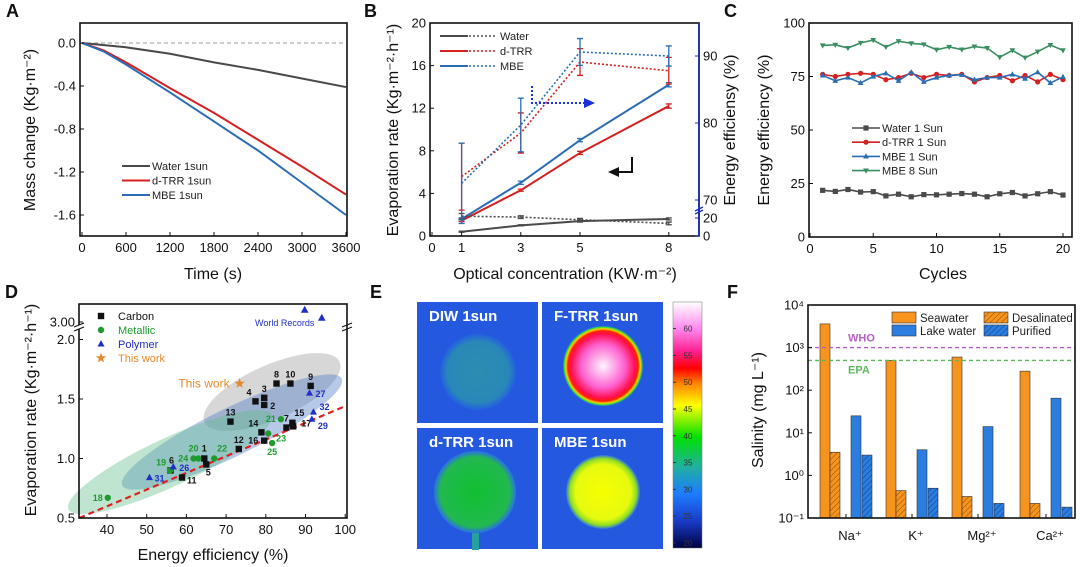 The image size is (1080, 567). I want to click on x-tick-label: 0, so click(809, 248).